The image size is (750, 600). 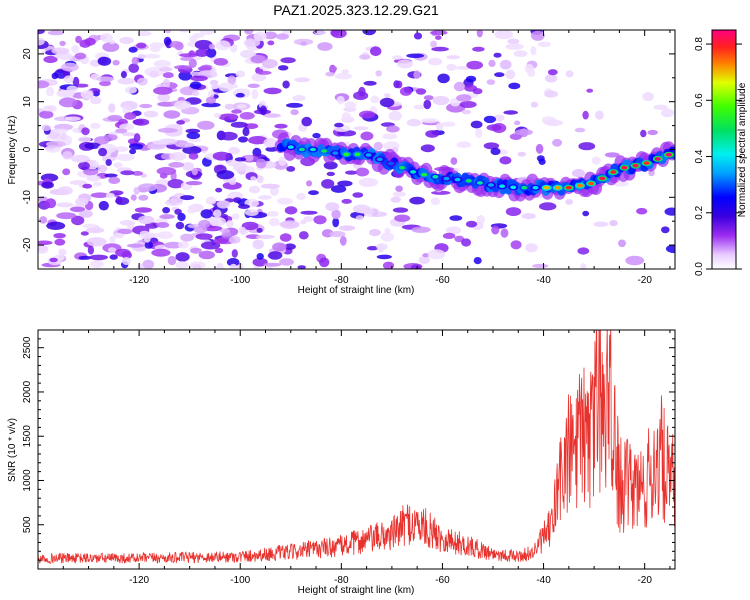 I want to click on snr-y-label: SNR (10 * v/v), so click(x=12, y=450).